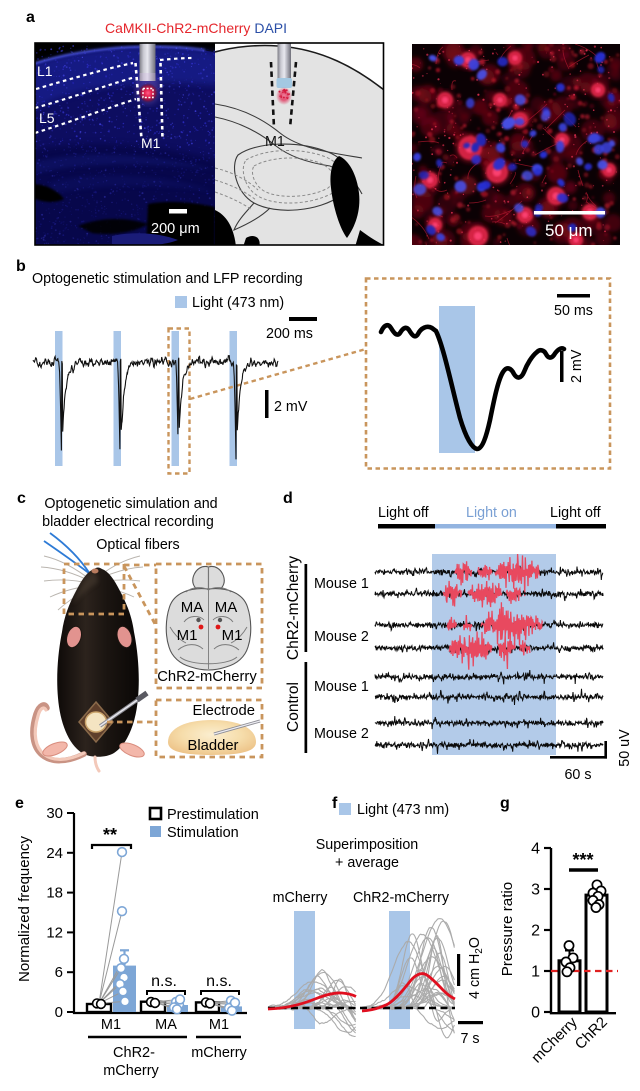 The height and width of the screenshot is (1091, 640). What do you see at coordinates (535, 931) in the screenshot?
I see `svg-text: 2` at bounding box center [535, 931].